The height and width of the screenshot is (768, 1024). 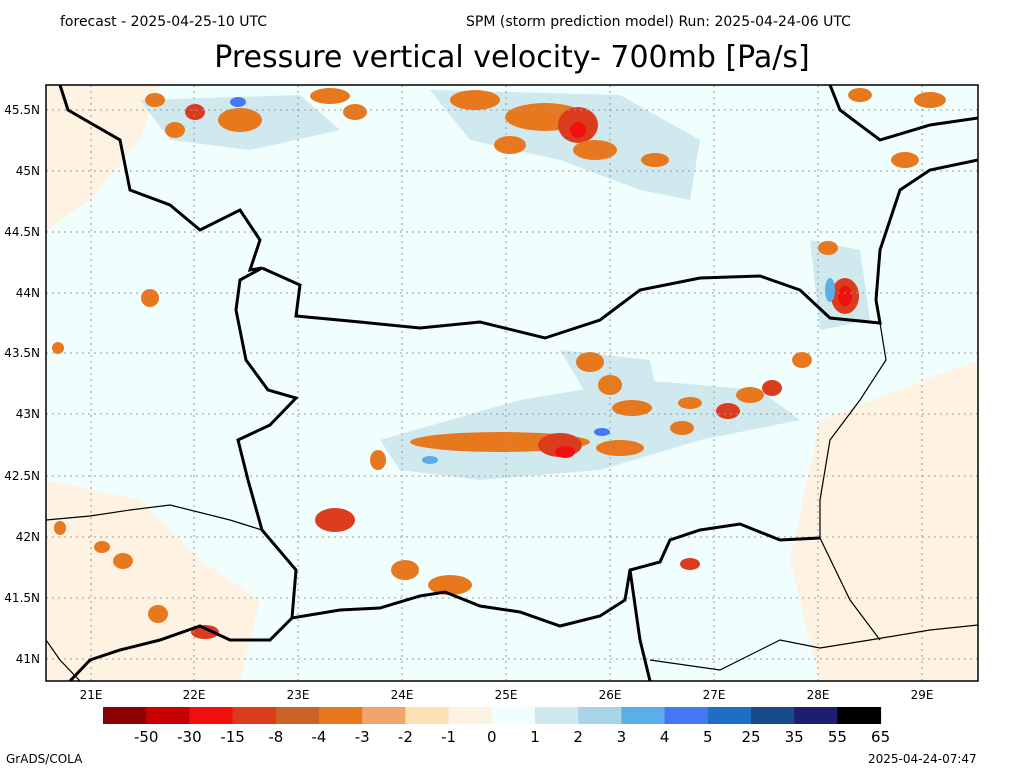 What do you see at coordinates (751, 737) in the screenshot?
I see `colorbar-tick-label: 25` at bounding box center [751, 737].